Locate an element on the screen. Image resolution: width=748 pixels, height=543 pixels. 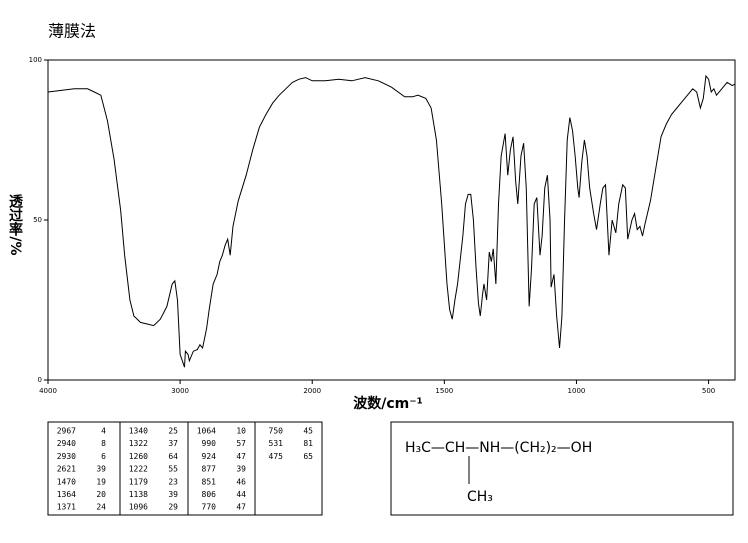
peak-wavenumber: 750 is located at coordinates (276, 431).